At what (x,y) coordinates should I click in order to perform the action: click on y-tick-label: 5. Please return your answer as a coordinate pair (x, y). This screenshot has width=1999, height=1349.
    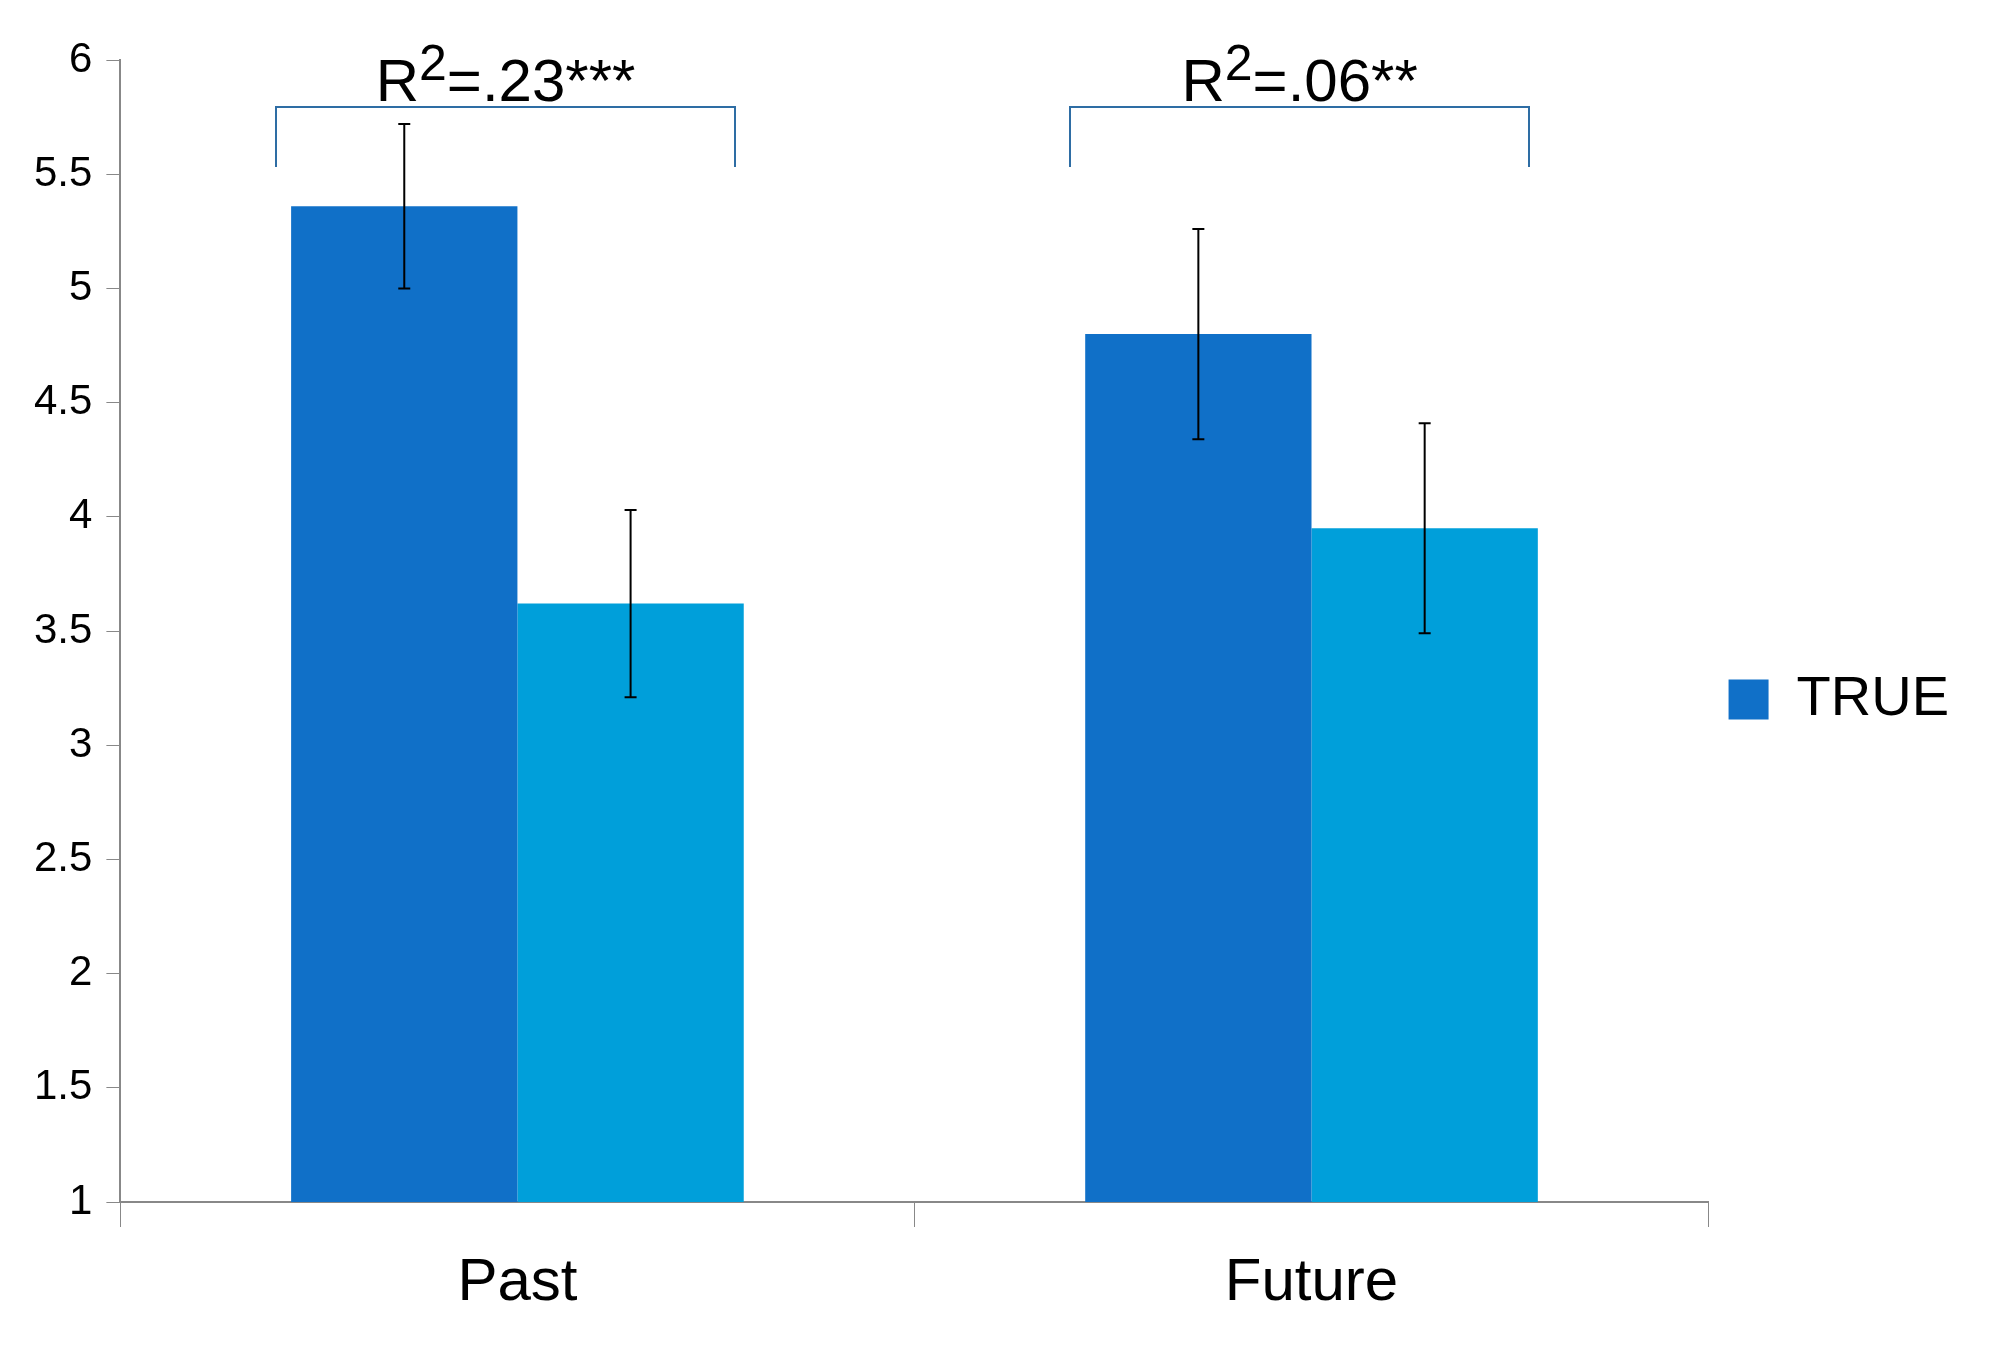
    Looking at the image, I should click on (81, 285).